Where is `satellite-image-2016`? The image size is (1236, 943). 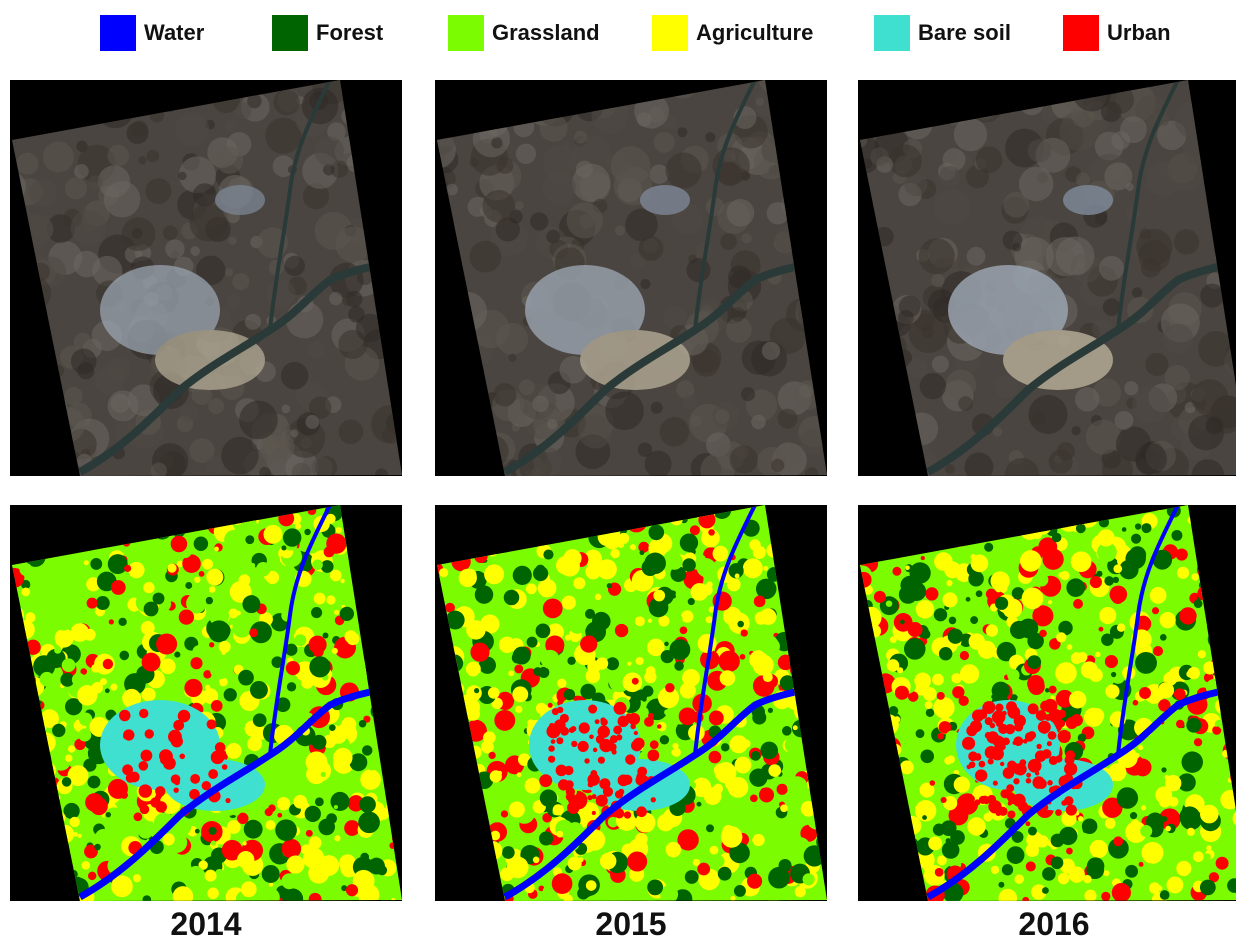
satellite-image-2016 is located at coordinates (1047, 278).